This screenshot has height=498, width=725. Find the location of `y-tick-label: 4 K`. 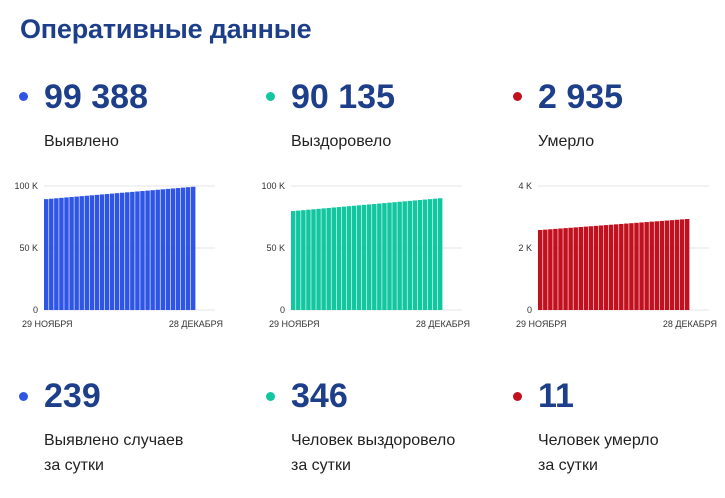

y-tick-label: 4 K is located at coordinates (525, 186).